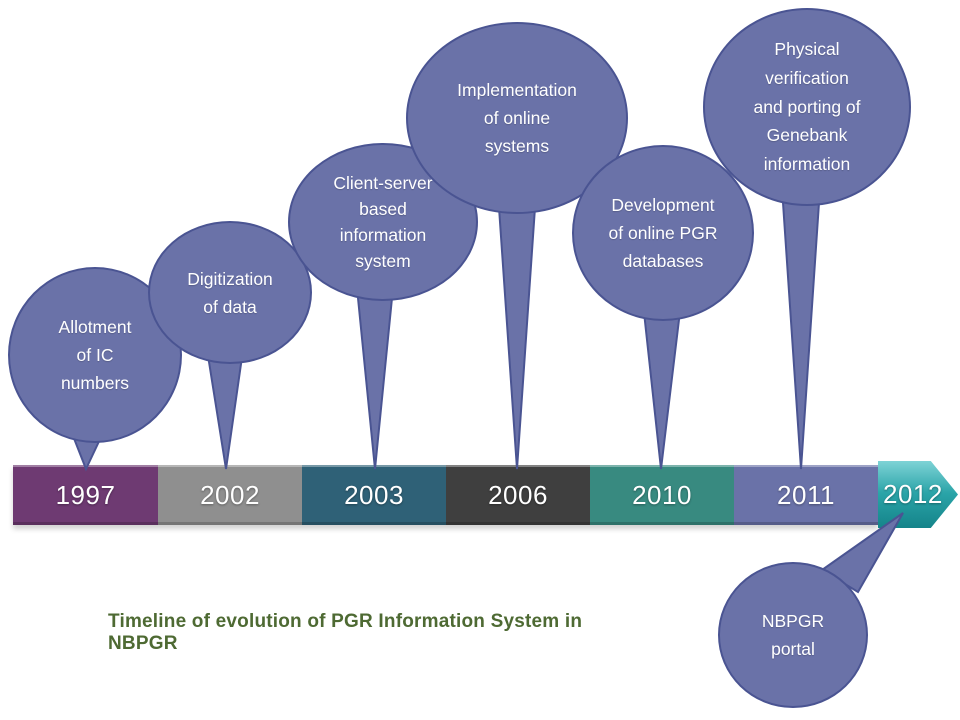 This screenshot has height=720, width=960. I want to click on timeline-segment-2006: 2006, so click(518, 495).